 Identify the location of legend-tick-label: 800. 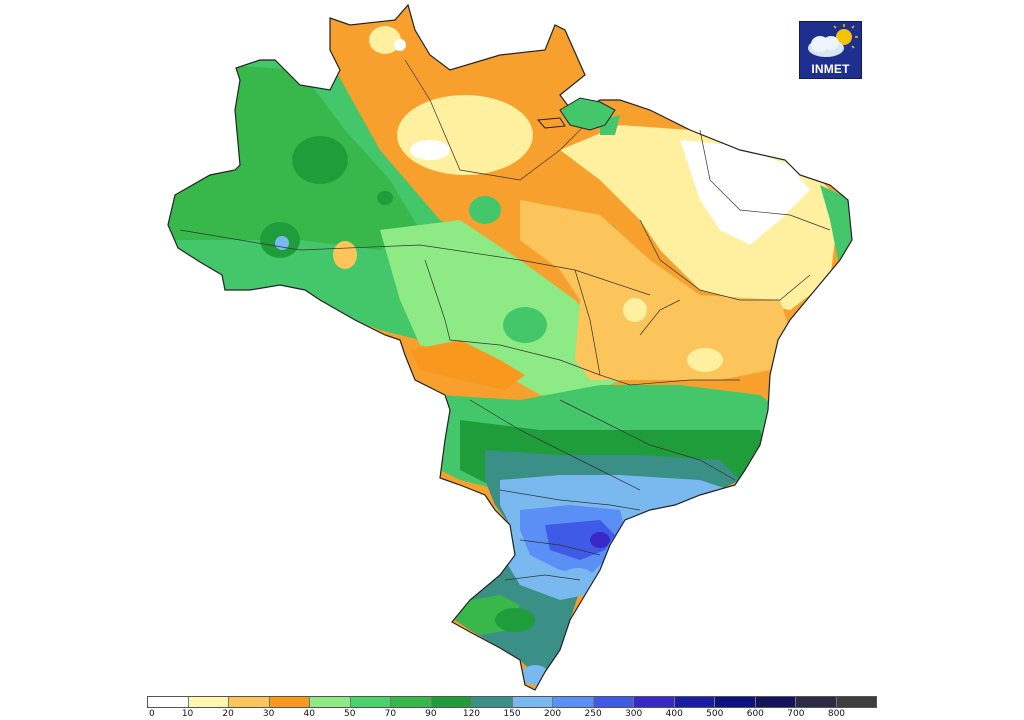
(836, 714).